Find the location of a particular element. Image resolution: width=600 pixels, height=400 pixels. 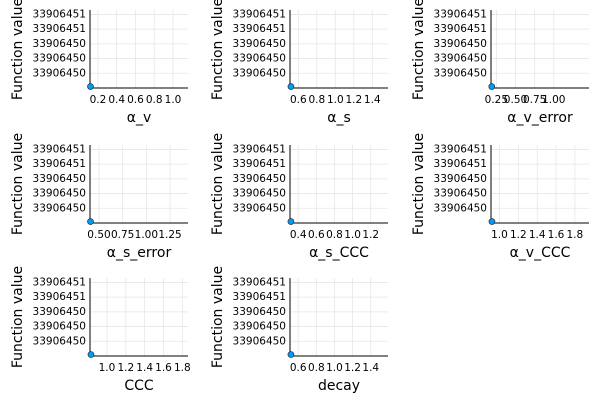

x-axis-label: decay is located at coordinates (339, 386).